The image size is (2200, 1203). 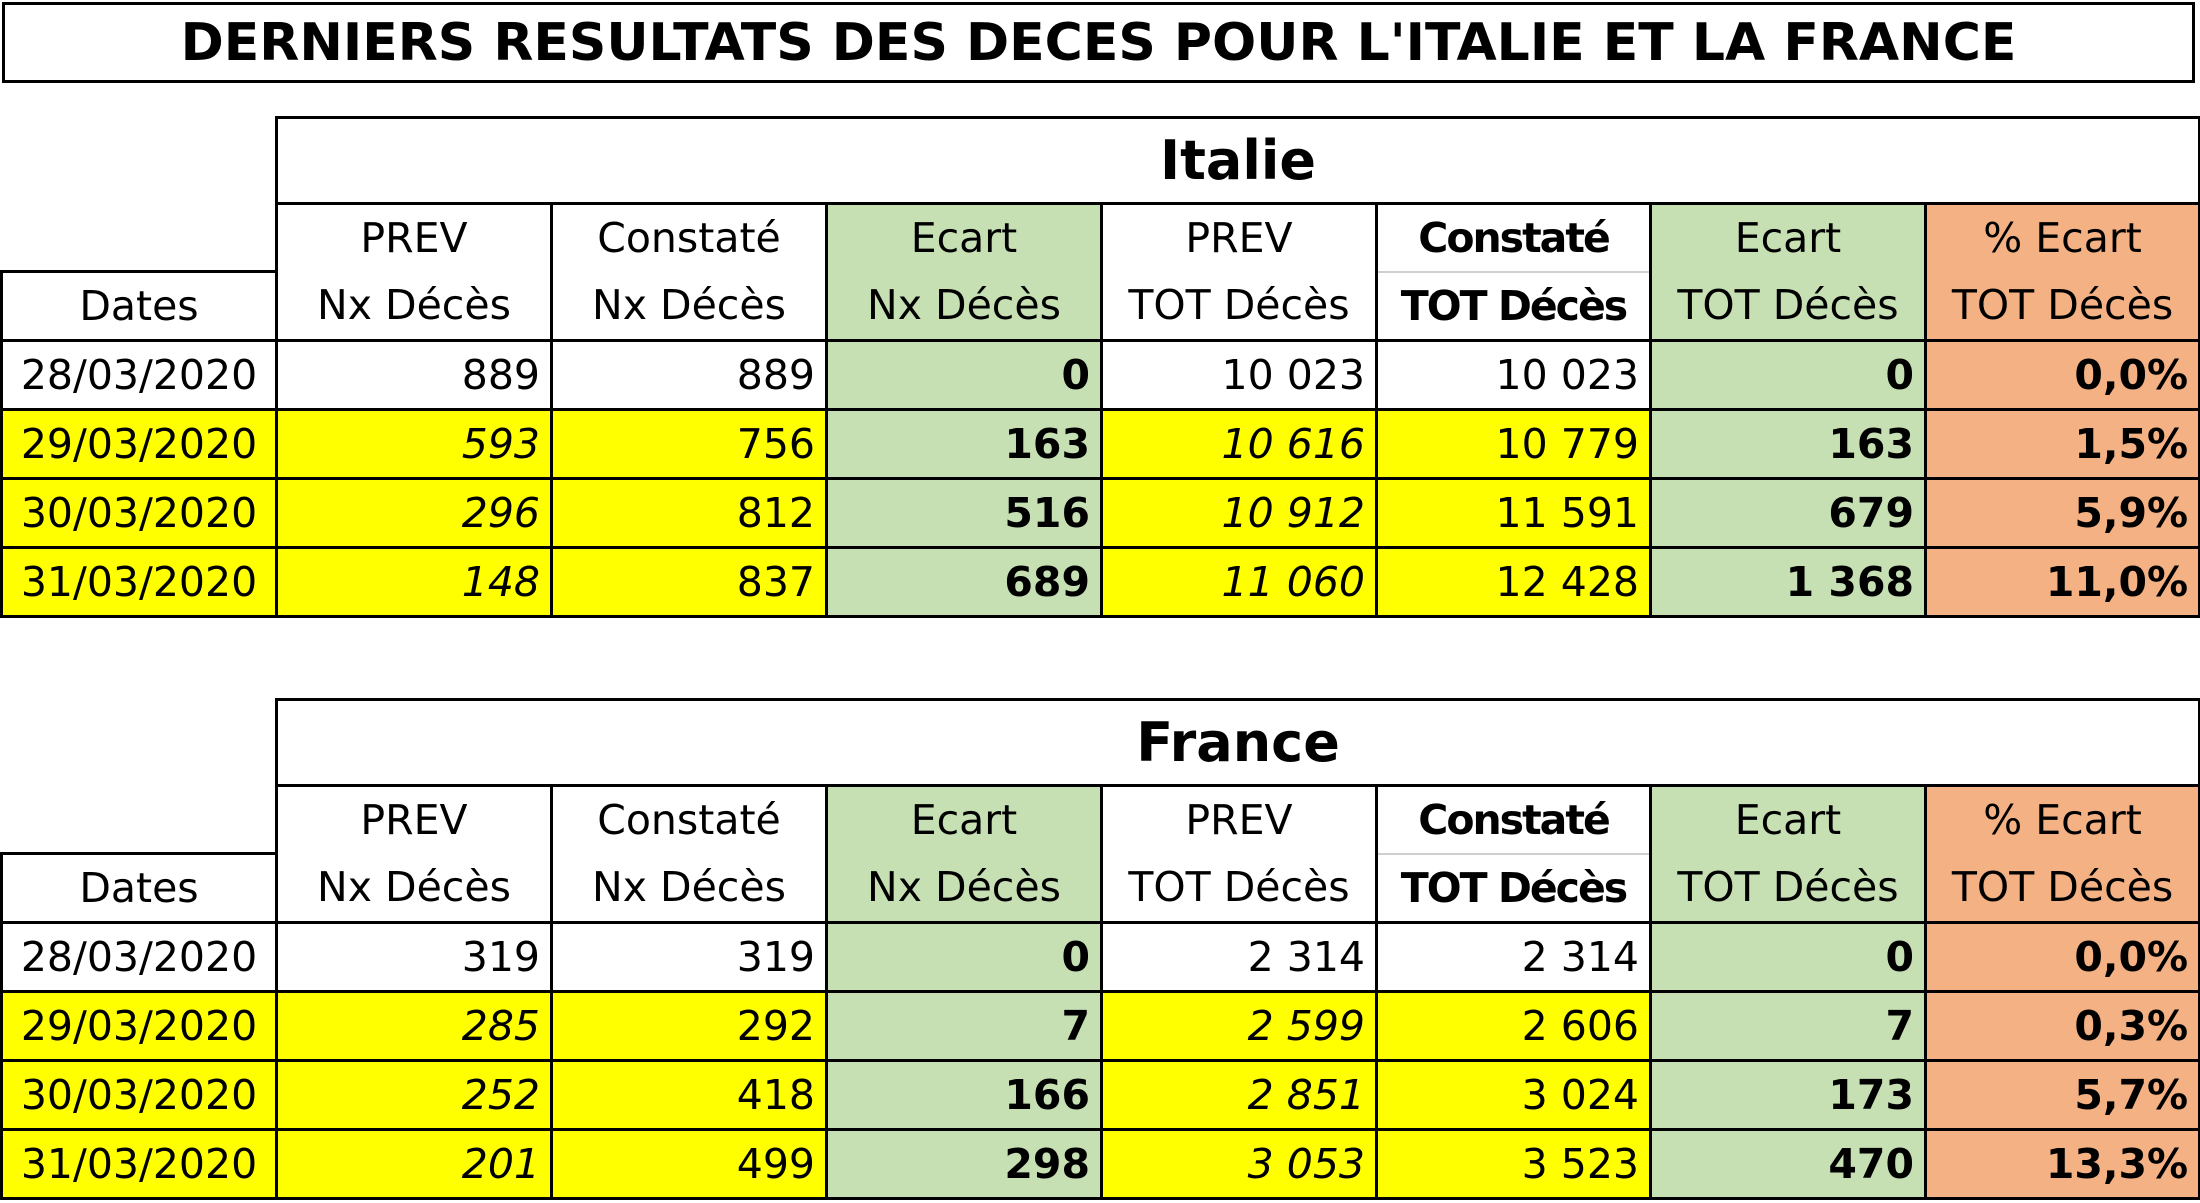 I want to click on cell-ecart-nx: 516, so click(x=964, y=513).